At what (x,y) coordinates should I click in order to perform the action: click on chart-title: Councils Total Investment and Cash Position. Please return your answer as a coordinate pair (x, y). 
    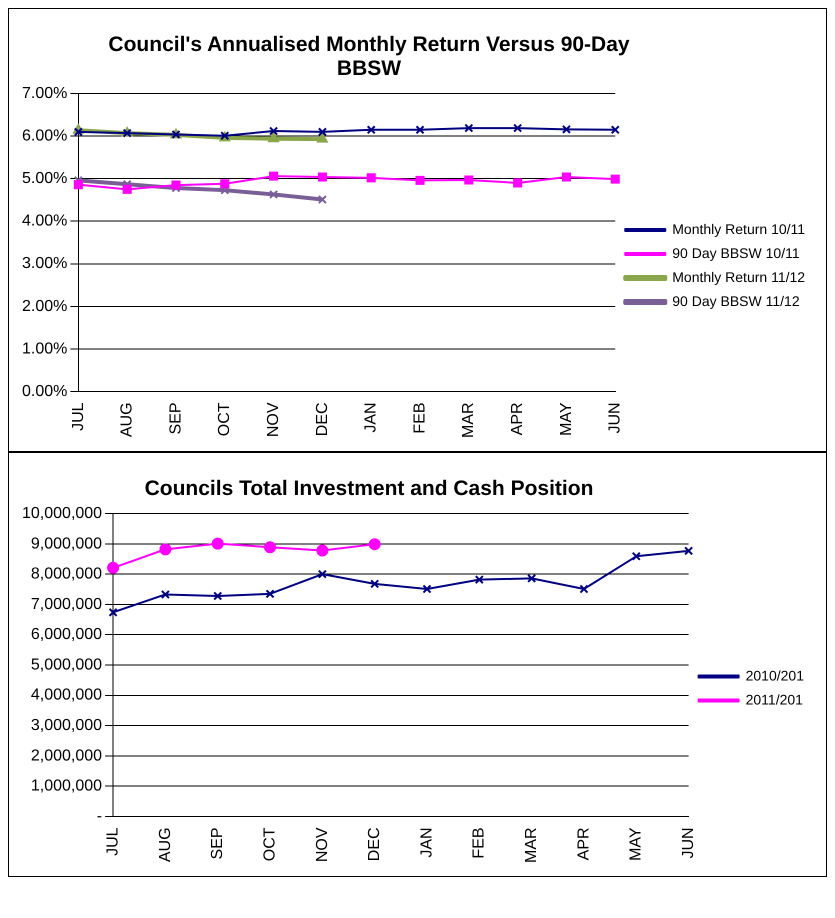
    Looking at the image, I should click on (369, 489).